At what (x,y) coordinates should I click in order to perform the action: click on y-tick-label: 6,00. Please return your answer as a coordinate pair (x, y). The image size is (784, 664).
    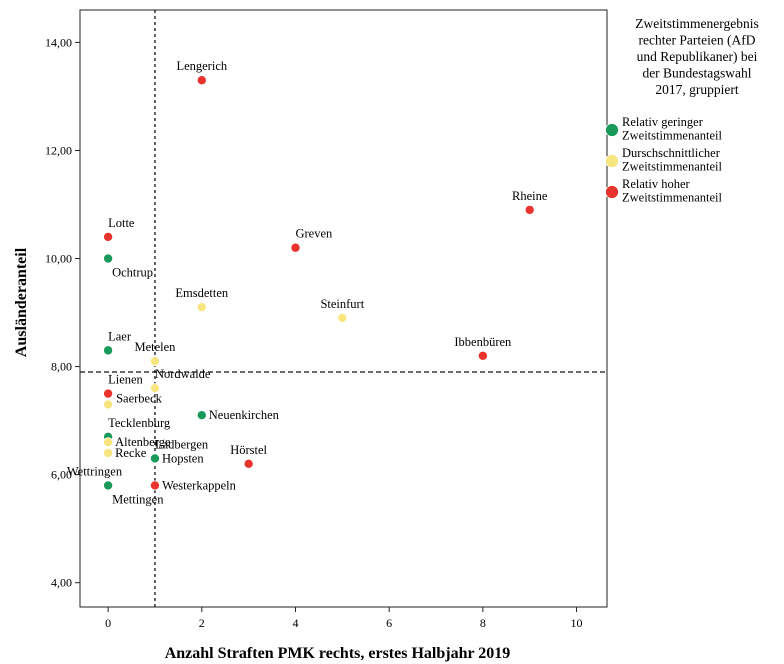
    Looking at the image, I should click on (61, 475).